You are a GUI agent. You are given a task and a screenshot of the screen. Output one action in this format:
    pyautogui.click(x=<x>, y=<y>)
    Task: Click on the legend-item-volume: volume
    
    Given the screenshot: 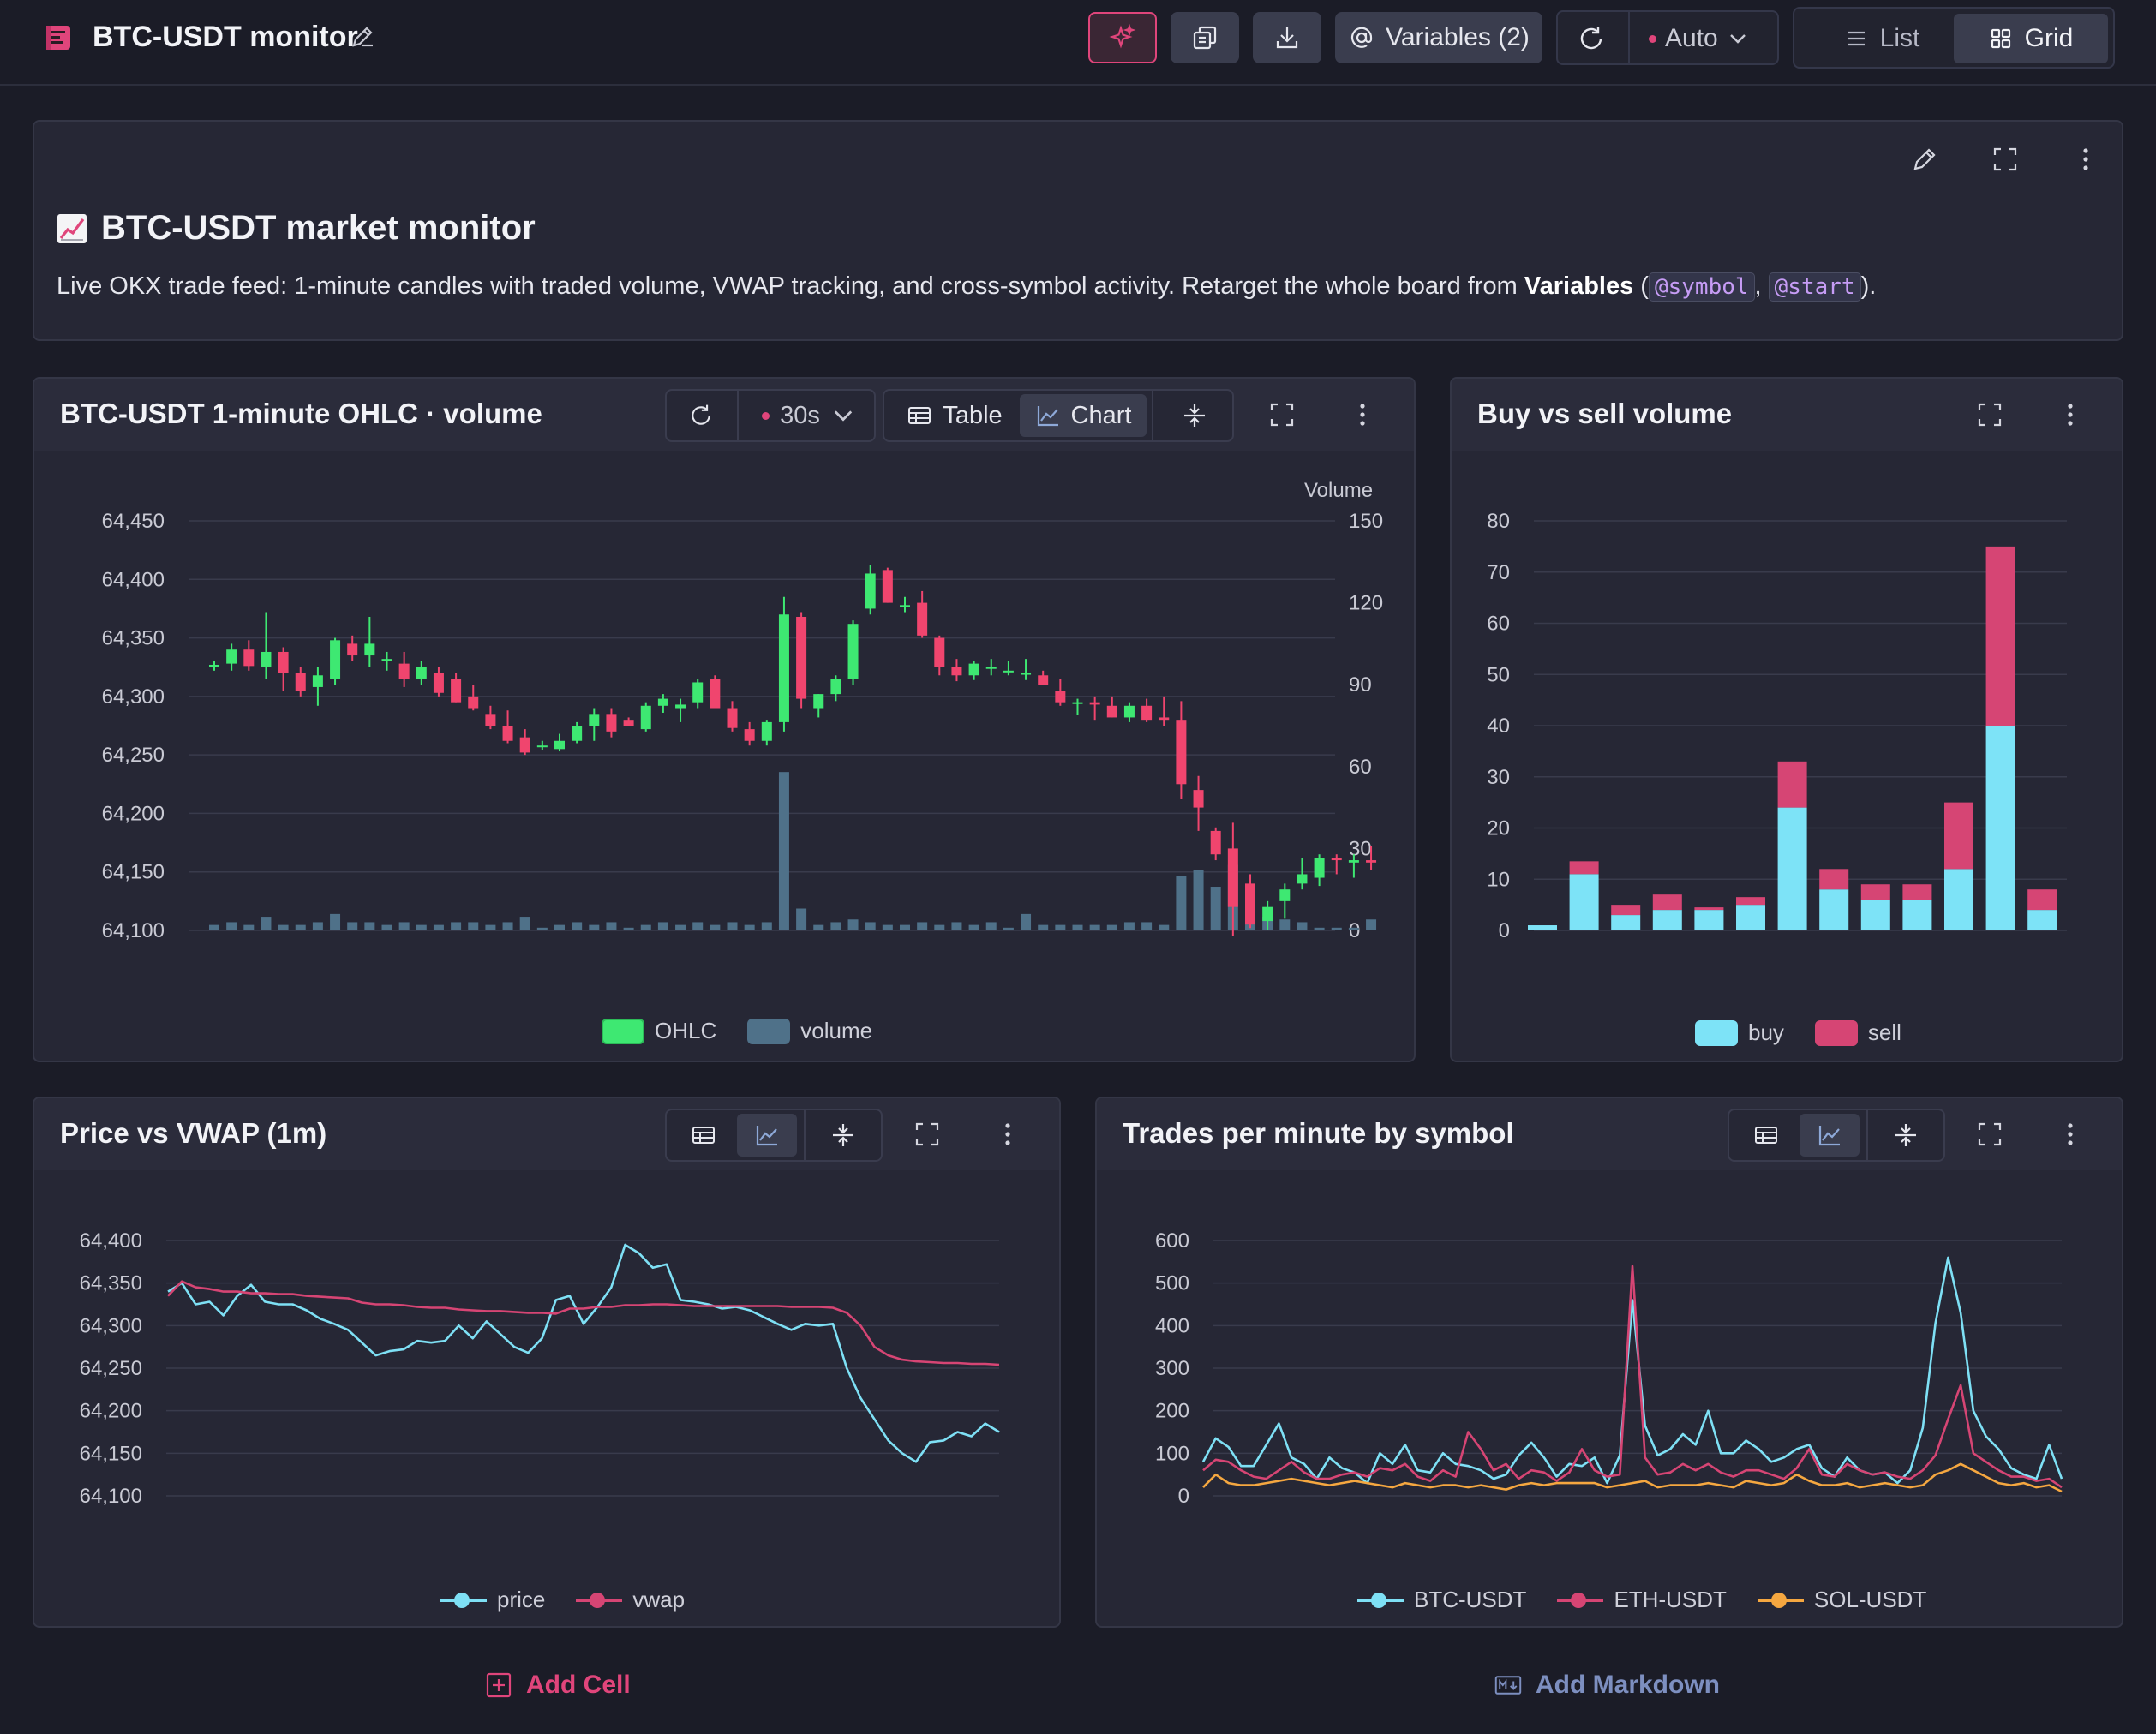 What is the action you would take?
    pyautogui.click(x=809, y=1031)
    